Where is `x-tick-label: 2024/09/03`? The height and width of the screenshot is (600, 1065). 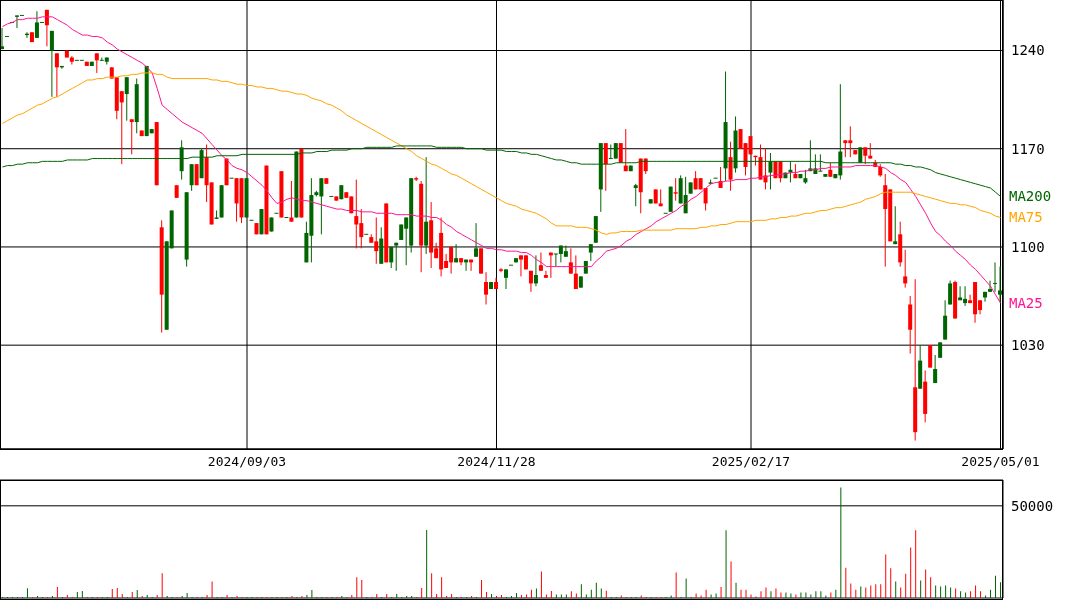 x-tick-label: 2024/09/03 is located at coordinates (247, 462).